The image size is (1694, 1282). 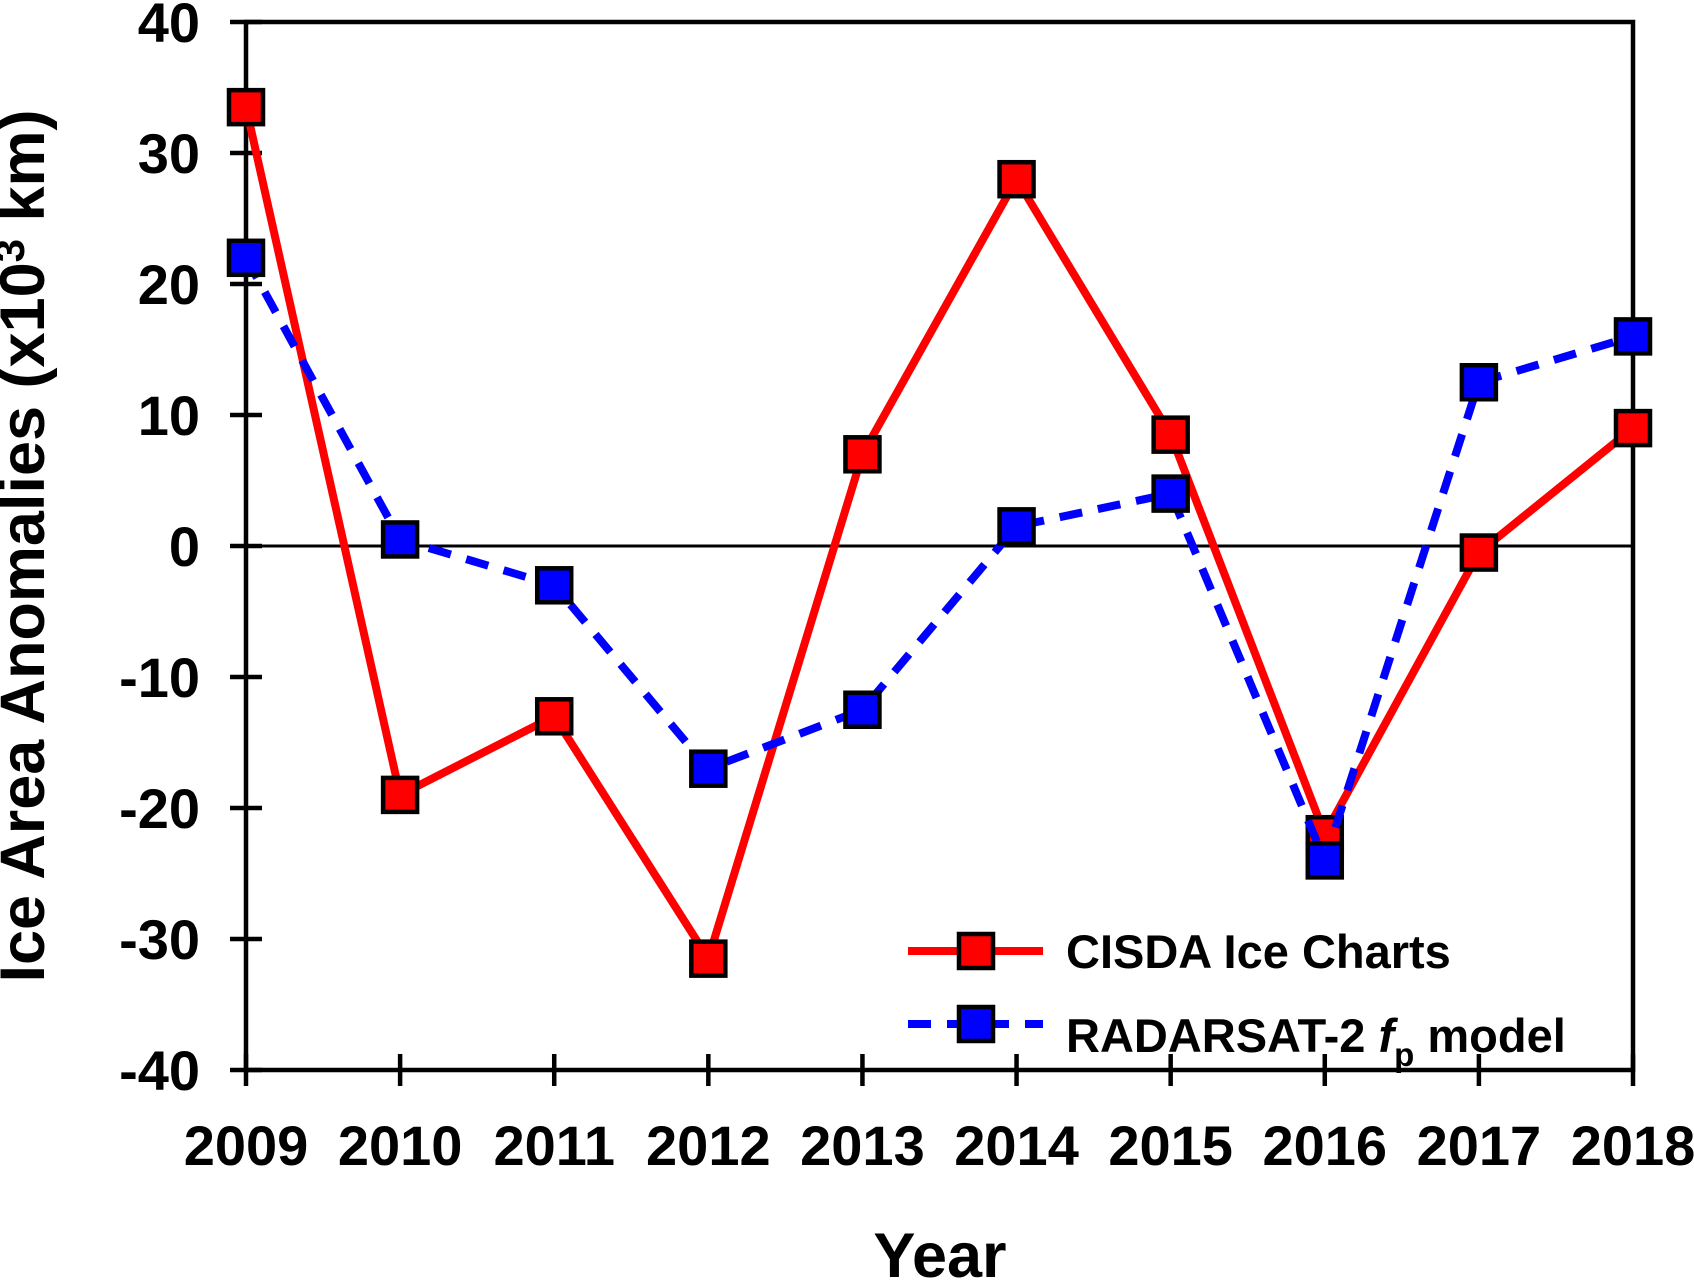 I want to click on x-tick-label: 2010, so click(x=400, y=1145).